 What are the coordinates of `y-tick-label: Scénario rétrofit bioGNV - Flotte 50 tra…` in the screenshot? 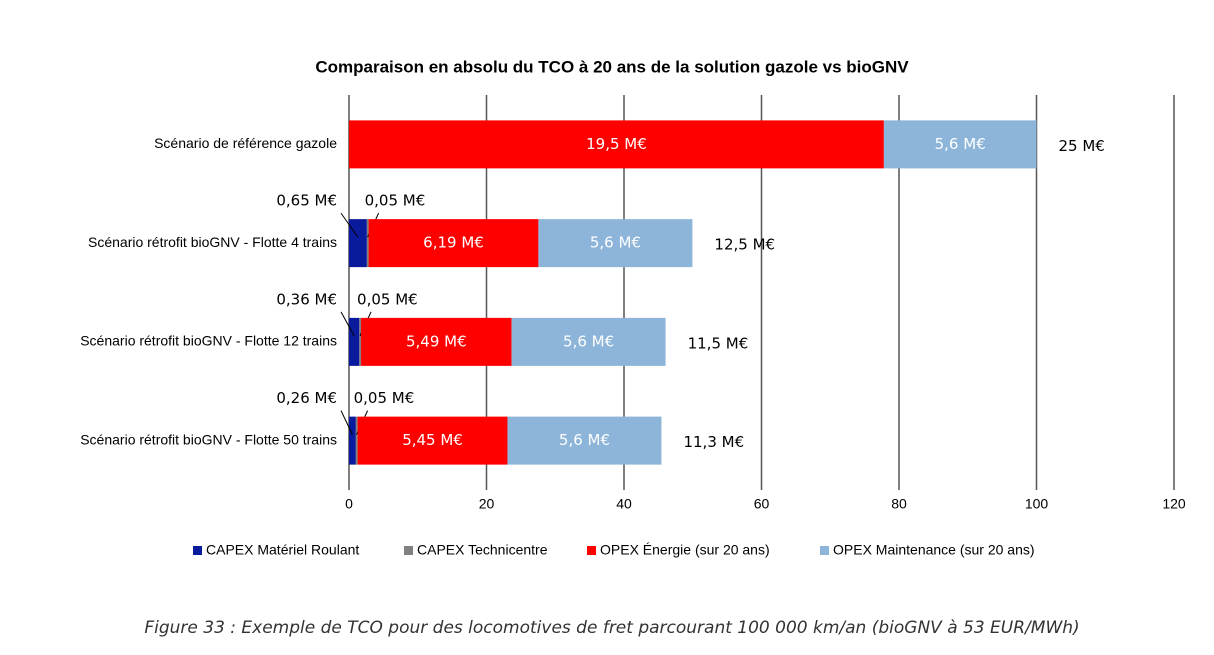 It's located at (208, 439).